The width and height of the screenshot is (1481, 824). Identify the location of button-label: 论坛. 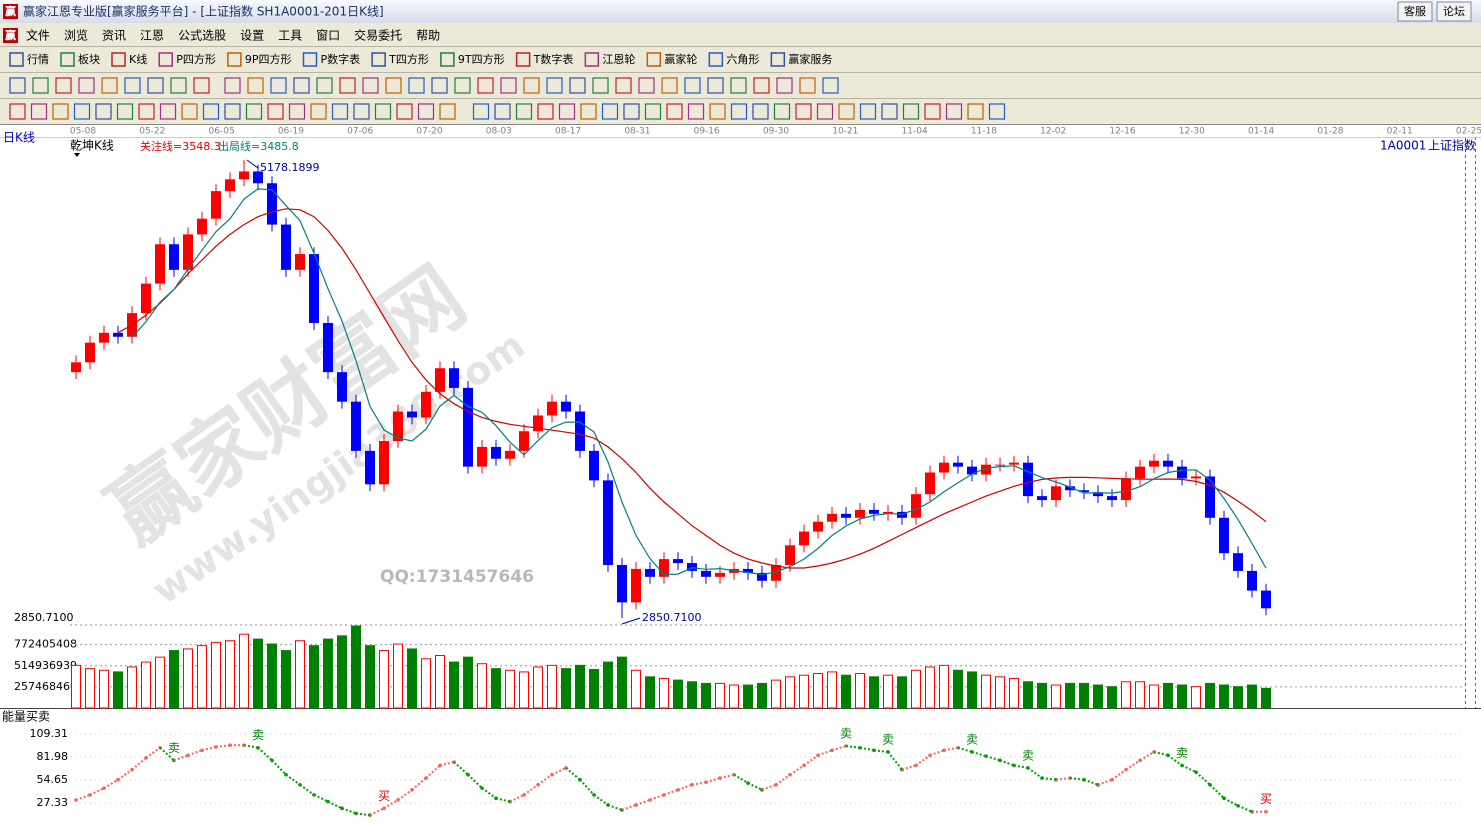
(1454, 11).